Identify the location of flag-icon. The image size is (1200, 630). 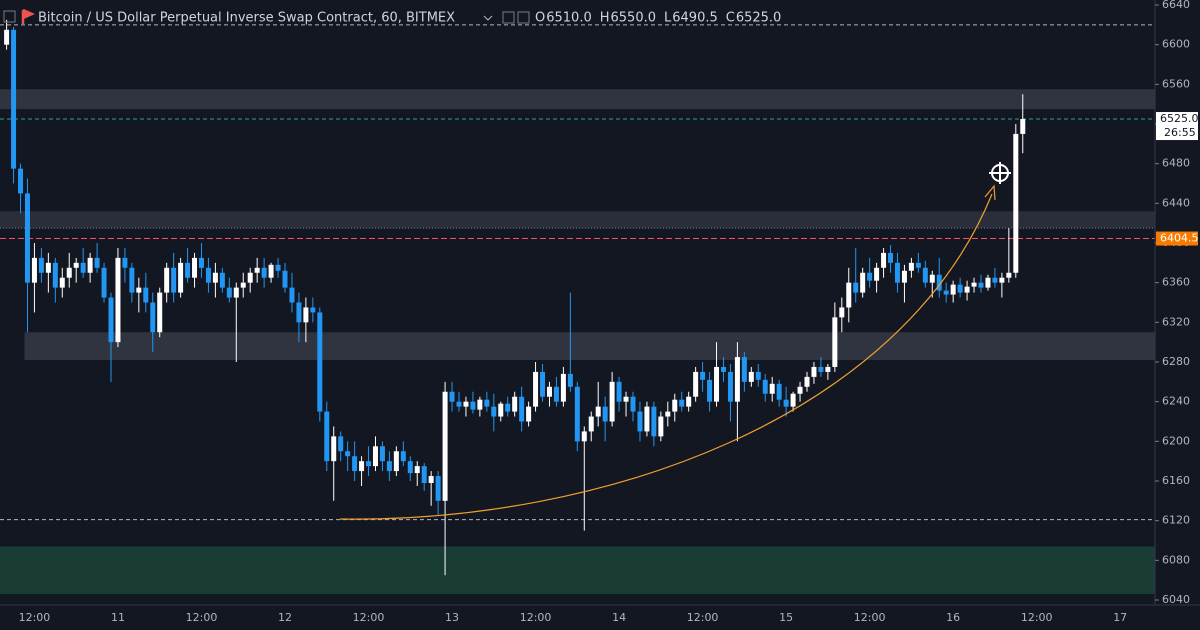
(28, 16).